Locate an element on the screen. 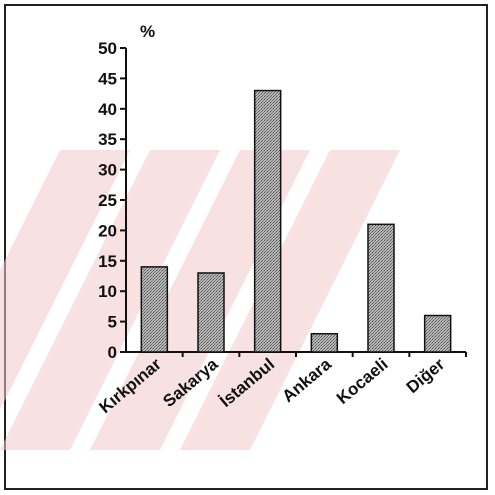 This screenshot has width=495, height=495. y-axis-unit-label: % is located at coordinates (147, 31).